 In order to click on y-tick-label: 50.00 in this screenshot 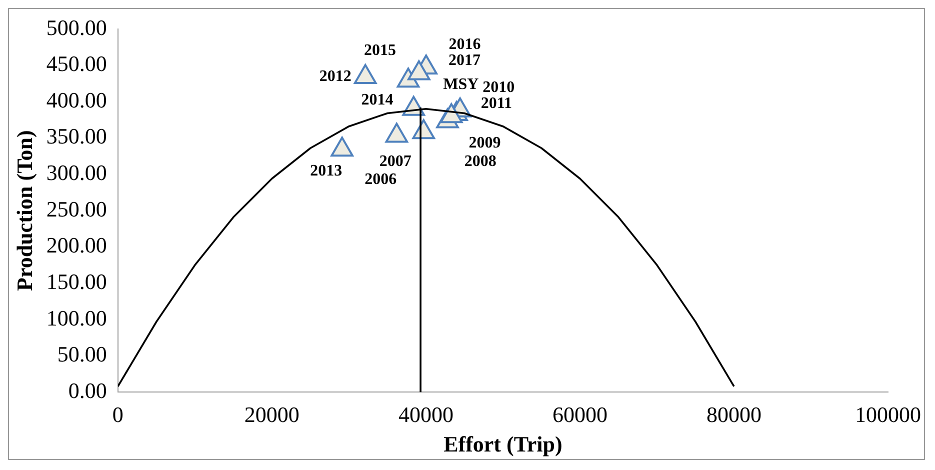, I will do `click(82, 354)`.